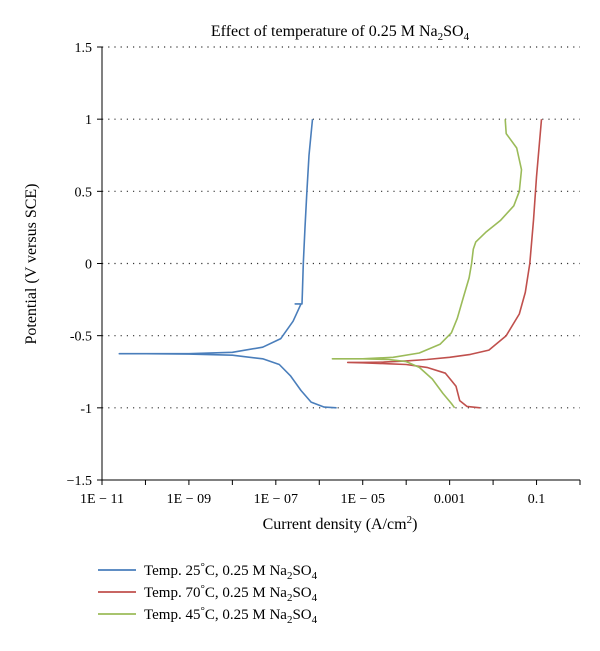 Image resolution: width=600 pixels, height=651 pixels. I want to click on y-tick-label: -1, so click(86, 409).